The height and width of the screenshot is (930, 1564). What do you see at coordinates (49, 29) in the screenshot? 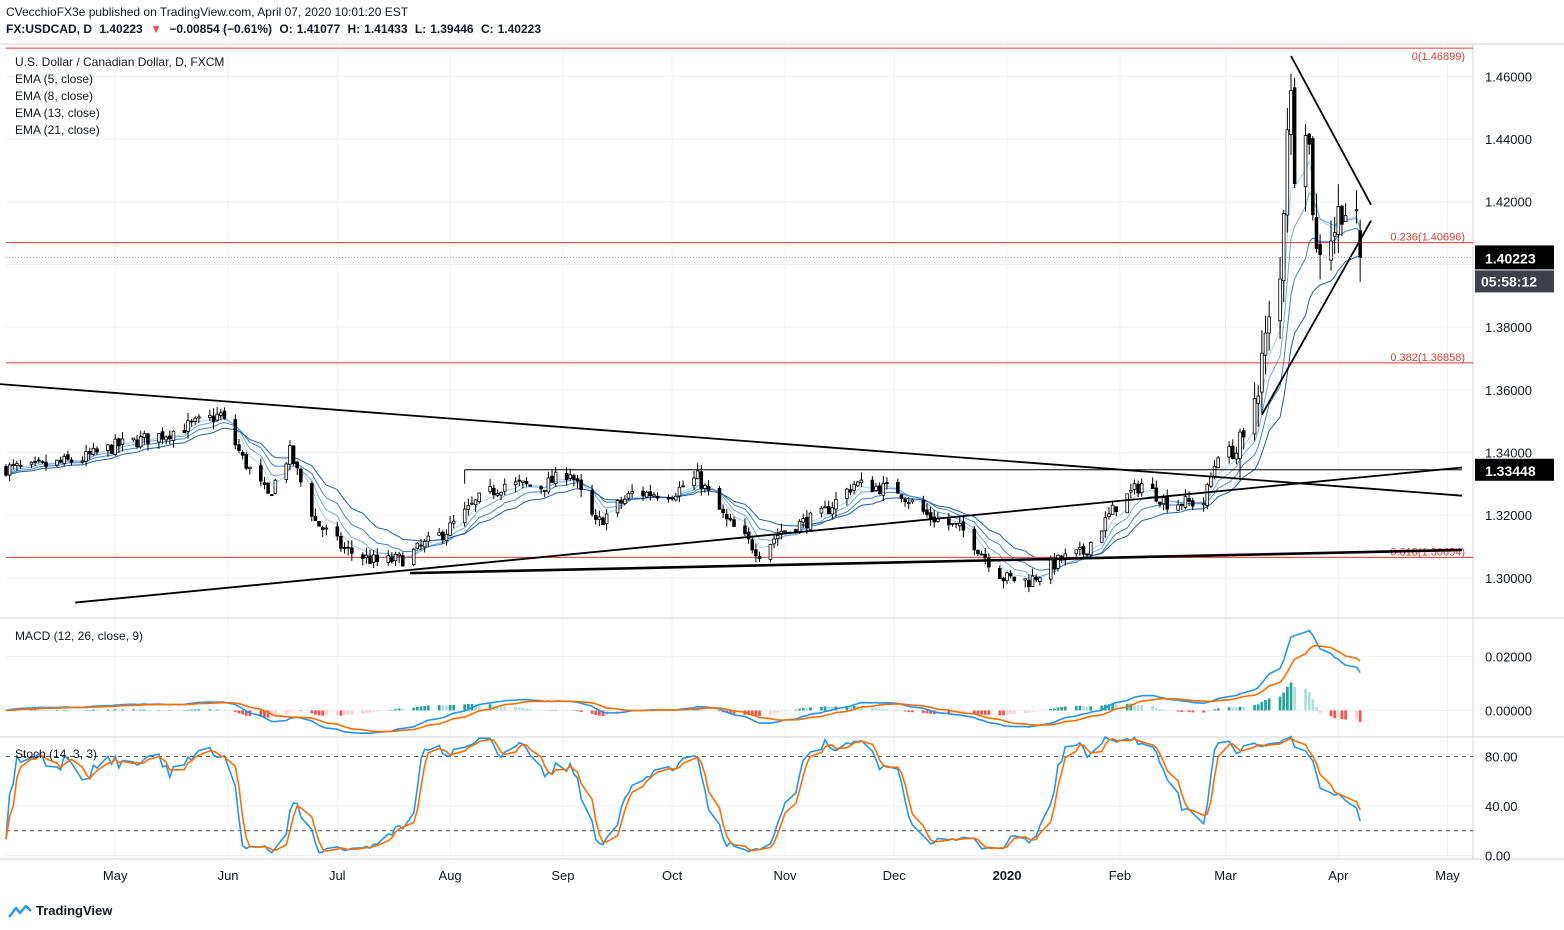
I see `symbol-name: FX:USDCAD, D` at bounding box center [49, 29].